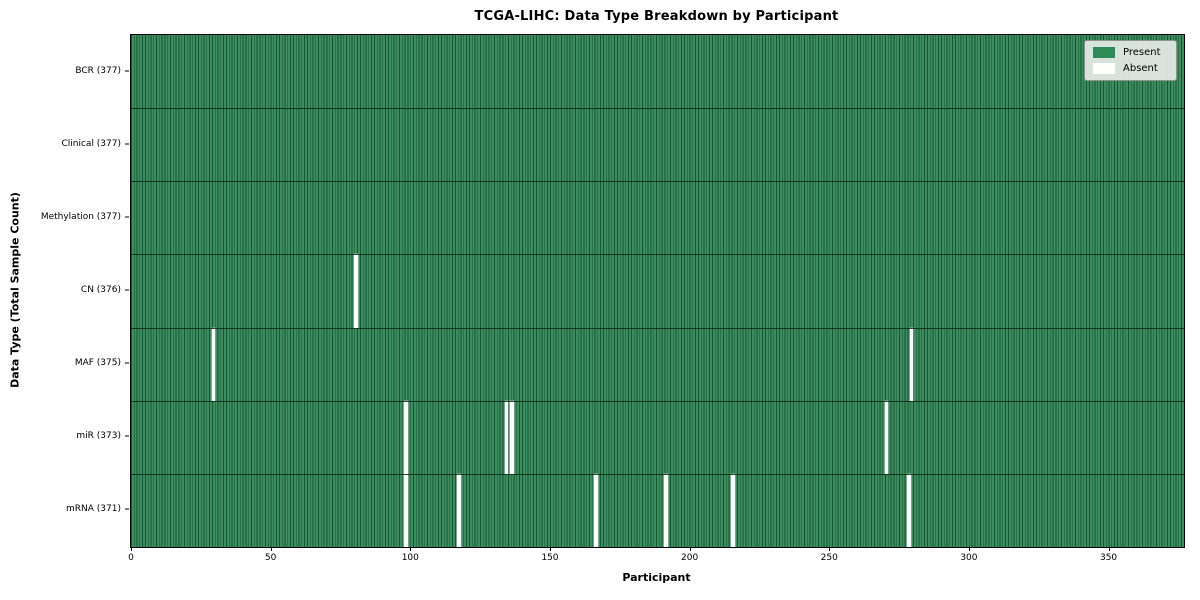 This screenshot has width=1200, height=600. What do you see at coordinates (657, 364) in the screenshot?
I see `row-maf` at bounding box center [657, 364].